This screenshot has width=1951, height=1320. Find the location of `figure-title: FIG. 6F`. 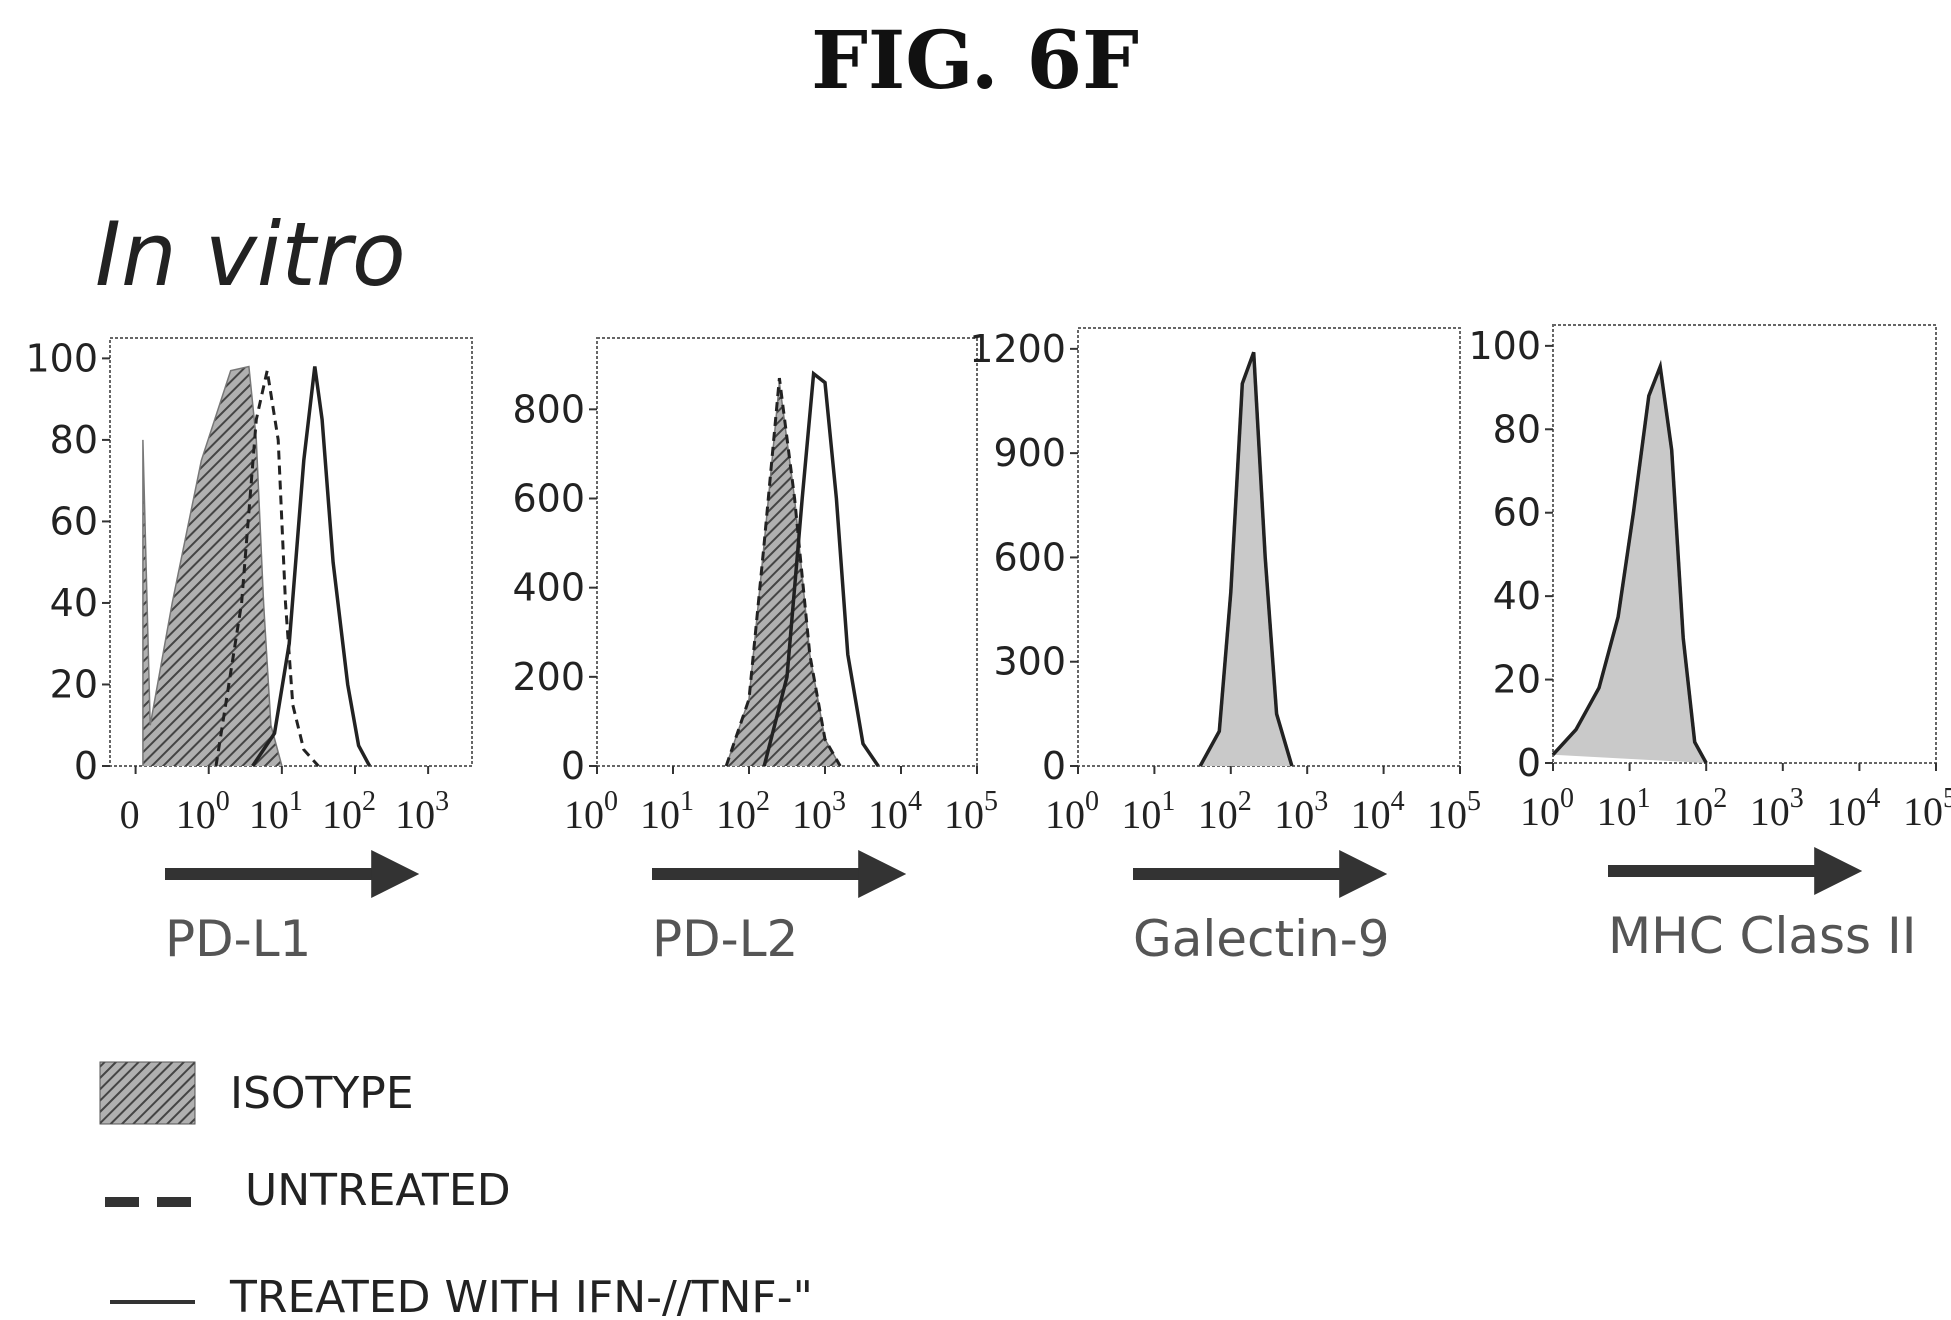

figure-title: FIG. 6F is located at coordinates (975, 60).